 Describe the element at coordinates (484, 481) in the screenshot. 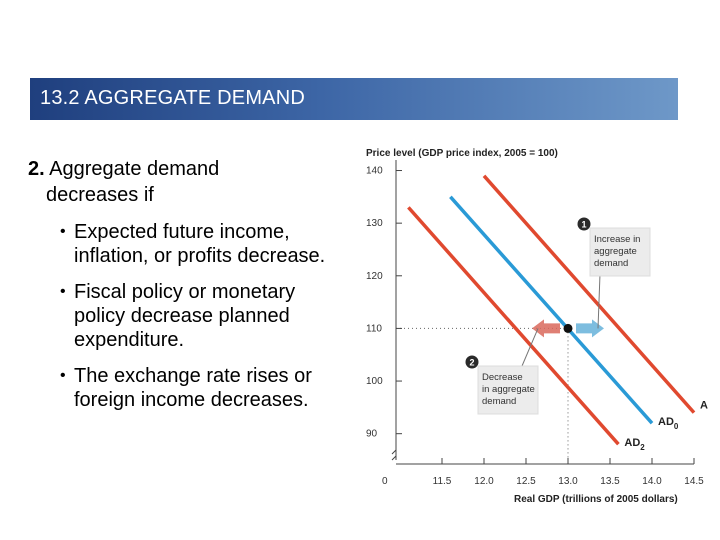

I see `x-tick-label: 12.0` at that location.